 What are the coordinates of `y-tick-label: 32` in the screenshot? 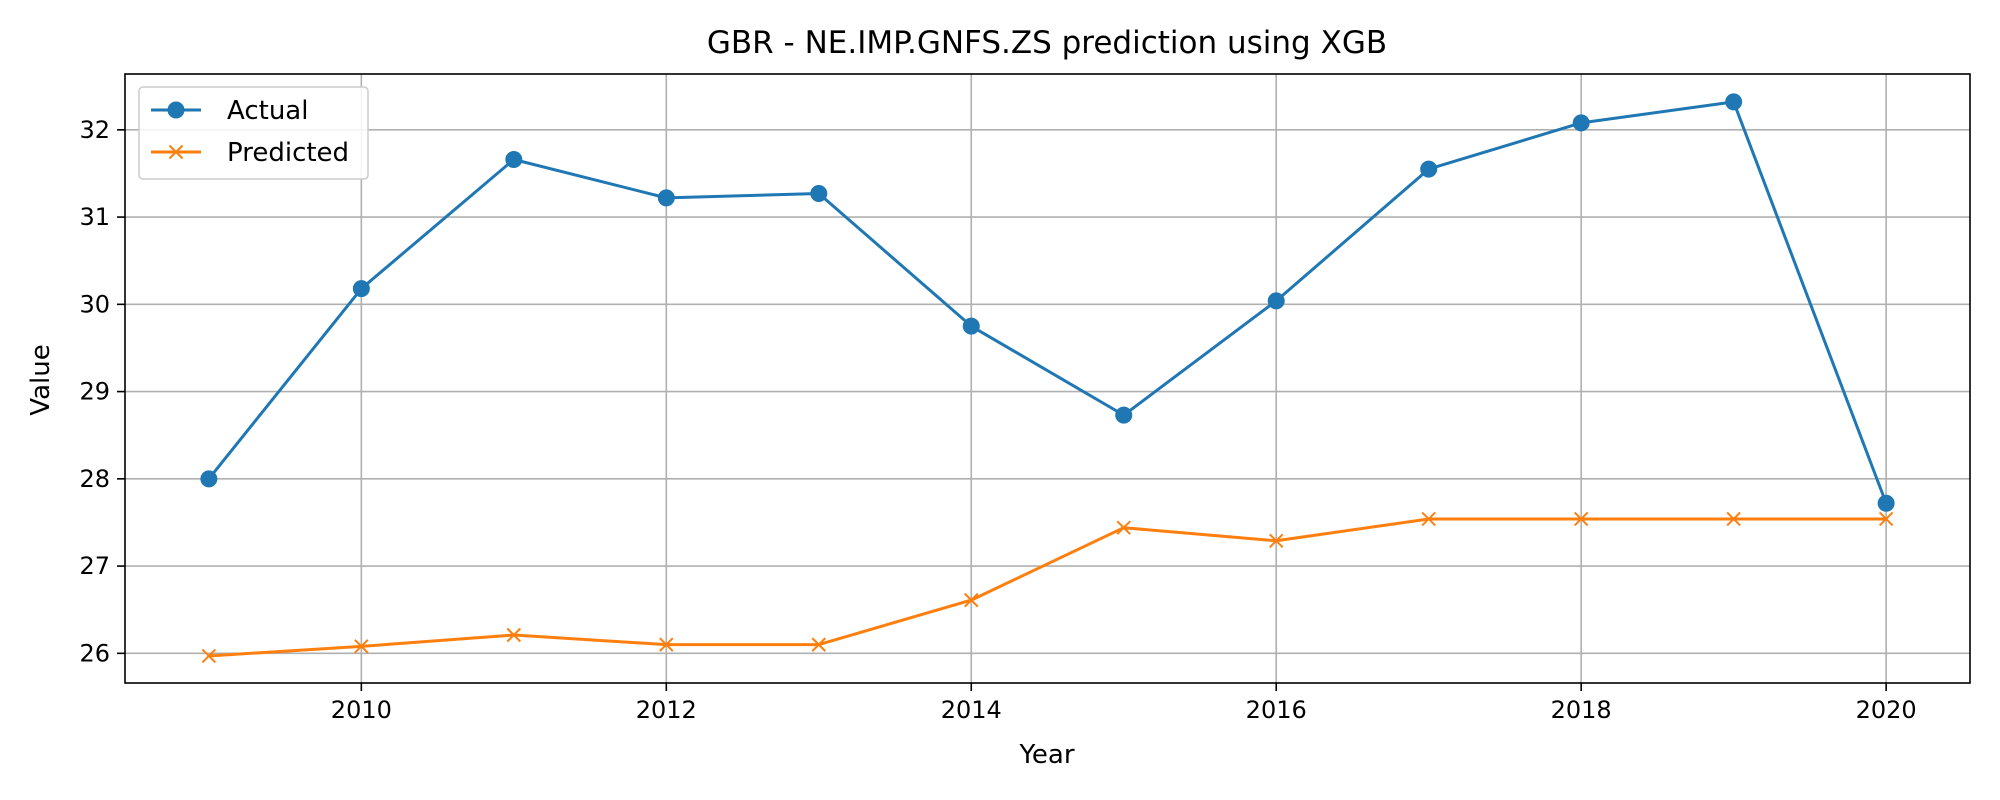 It's located at (94, 130).